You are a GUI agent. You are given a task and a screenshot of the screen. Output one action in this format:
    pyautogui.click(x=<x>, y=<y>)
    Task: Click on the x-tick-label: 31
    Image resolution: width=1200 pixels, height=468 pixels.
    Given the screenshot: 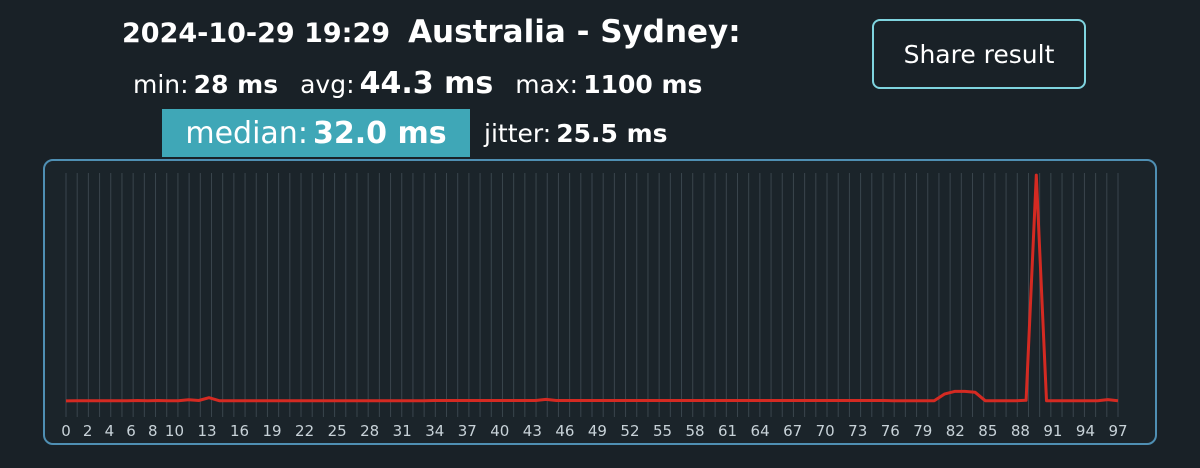 What is the action you would take?
    pyautogui.click(x=402, y=431)
    